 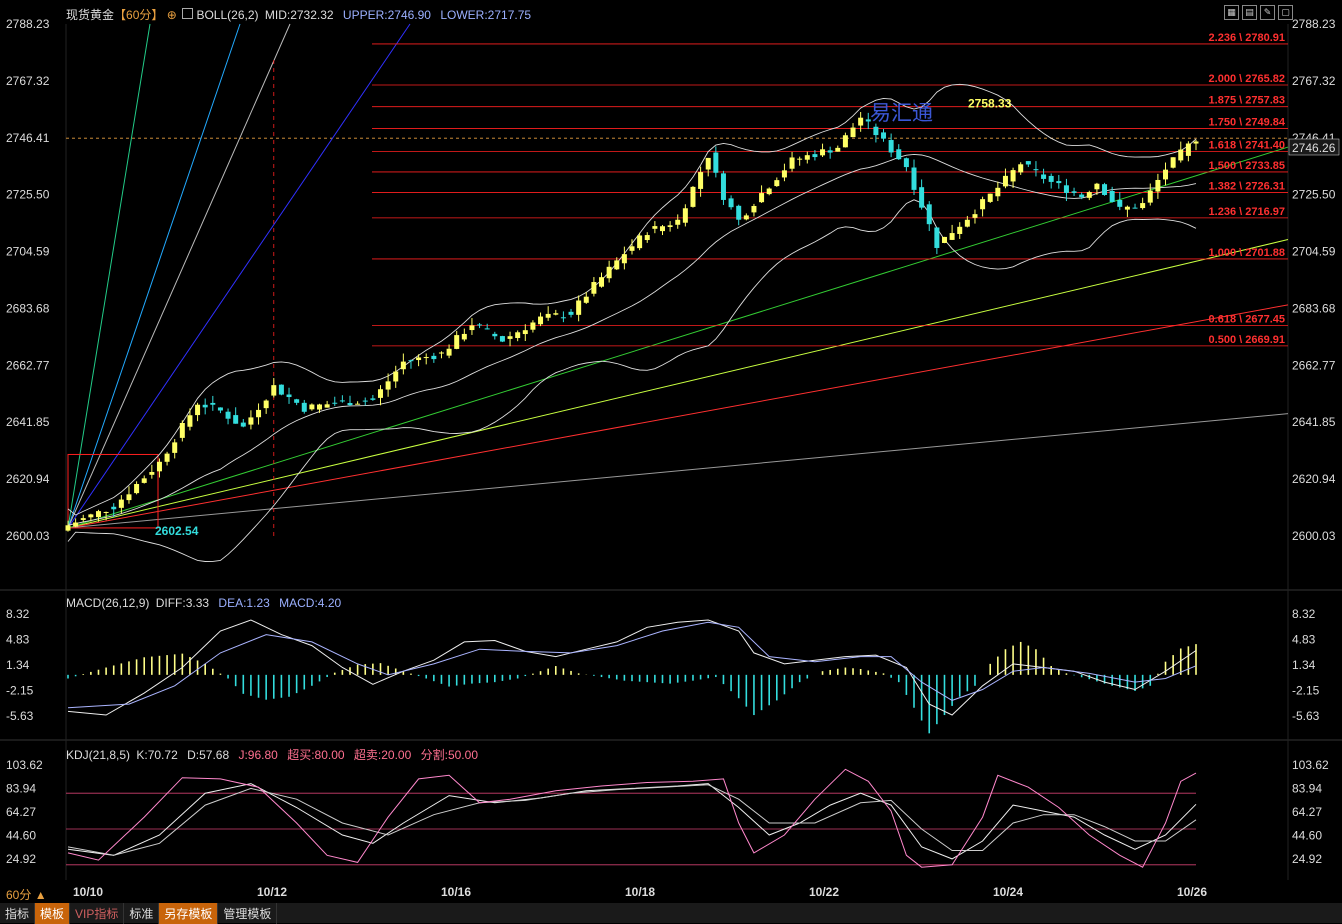 I want to click on period-label: 60分, so click(x=19, y=895).